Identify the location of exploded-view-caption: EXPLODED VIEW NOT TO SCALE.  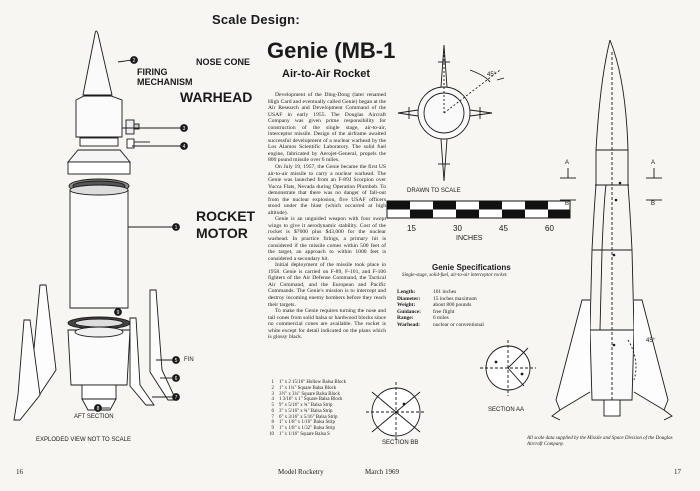
(84, 440).